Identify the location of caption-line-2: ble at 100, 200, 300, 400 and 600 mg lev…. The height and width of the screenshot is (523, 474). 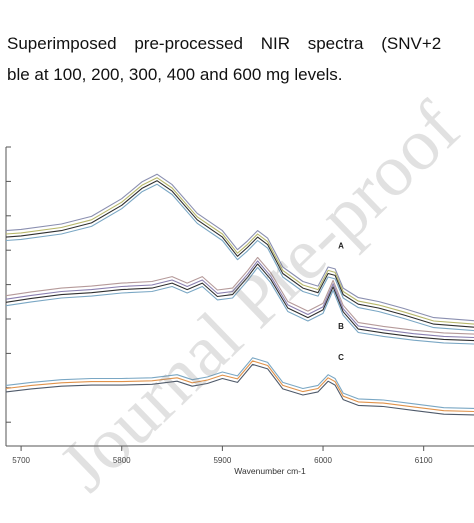
(175, 74).